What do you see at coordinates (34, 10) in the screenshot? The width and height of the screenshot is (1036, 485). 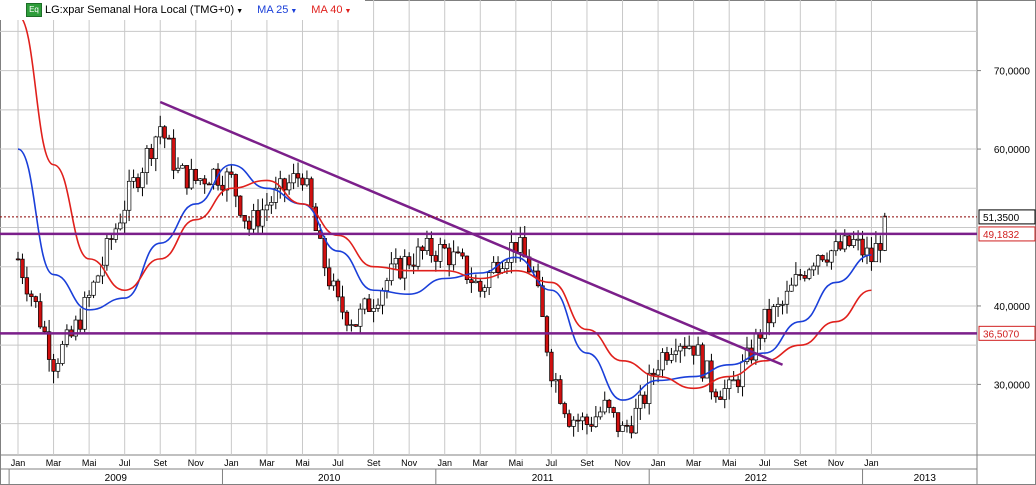 I see `equity-icon: Eq` at bounding box center [34, 10].